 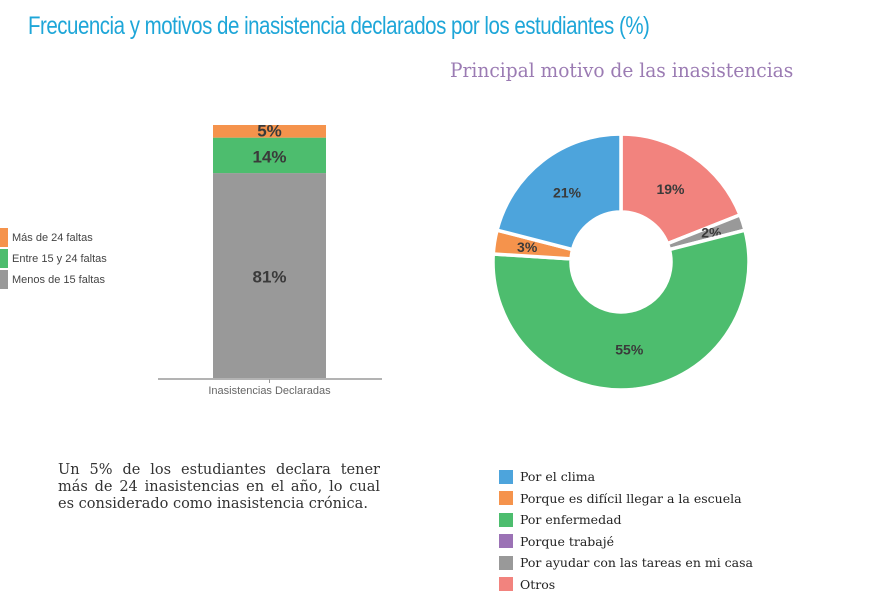 I want to click on bar-legend-item: Entre 15 y 24 faltas, so click(x=53, y=258).